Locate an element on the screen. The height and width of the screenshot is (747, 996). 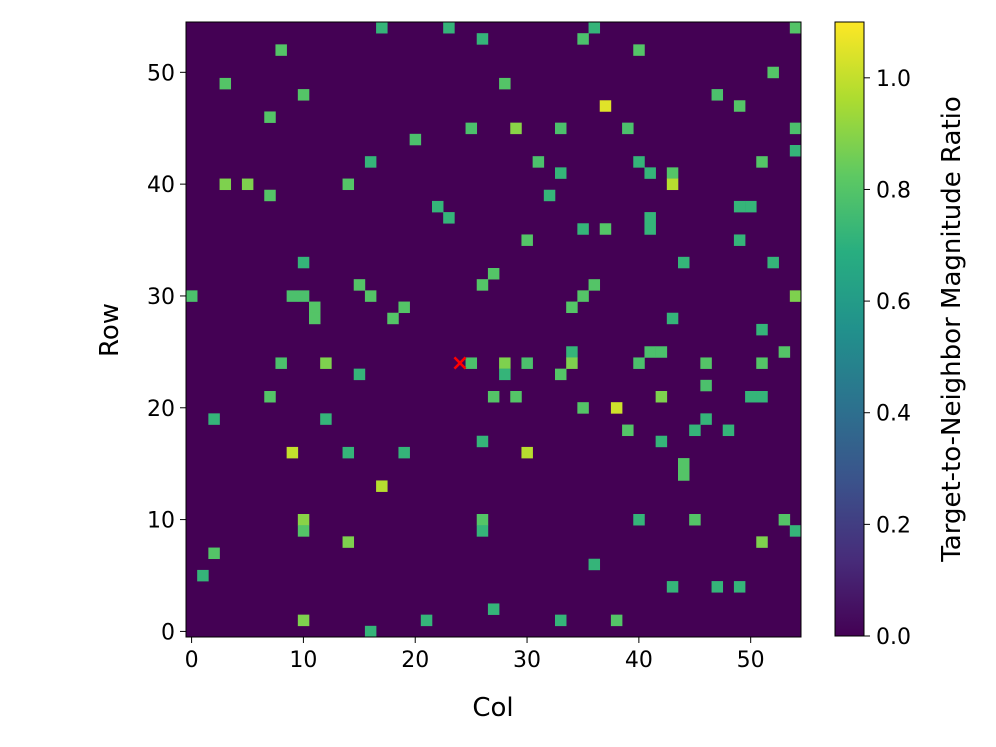
x-axis: 0 10 20 30 40 50 is located at coordinates (475, 655).